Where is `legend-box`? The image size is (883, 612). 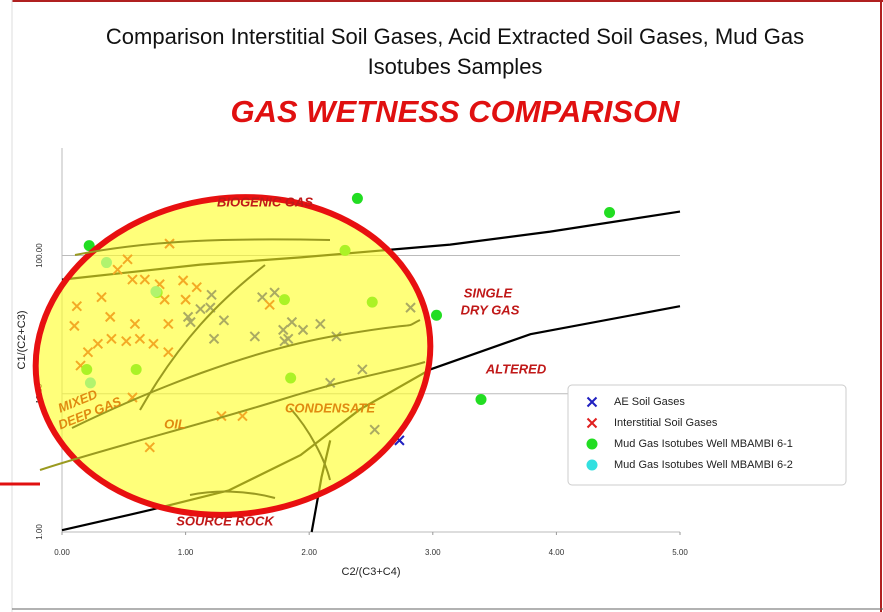
legend-box is located at coordinates (707, 435).